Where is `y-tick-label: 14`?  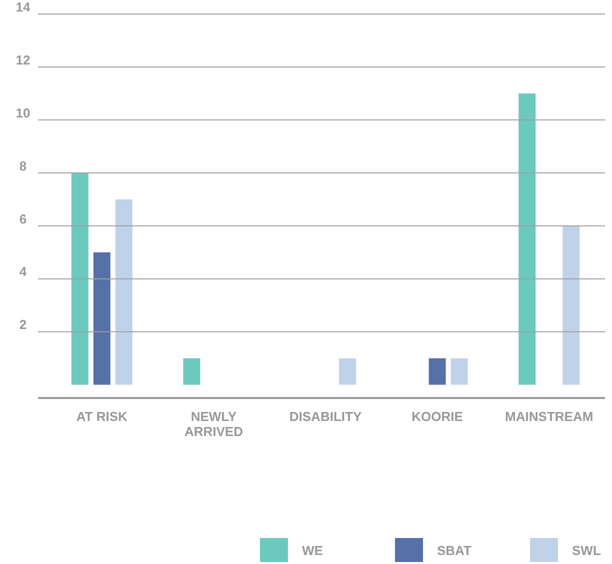 y-tick-label: 14 is located at coordinates (23, 7).